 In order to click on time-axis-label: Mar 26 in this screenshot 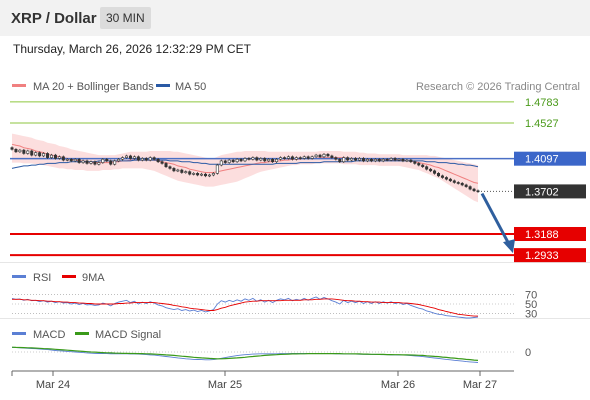, I will do `click(398, 385)`.